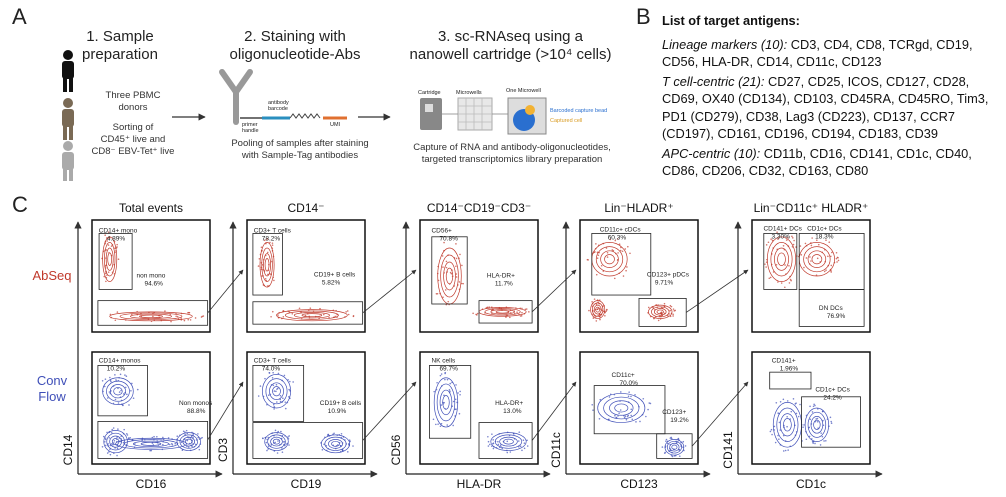  What do you see at coordinates (278, 106) in the screenshot?
I see `diagram-label: antibody barcode` at bounding box center [278, 106].